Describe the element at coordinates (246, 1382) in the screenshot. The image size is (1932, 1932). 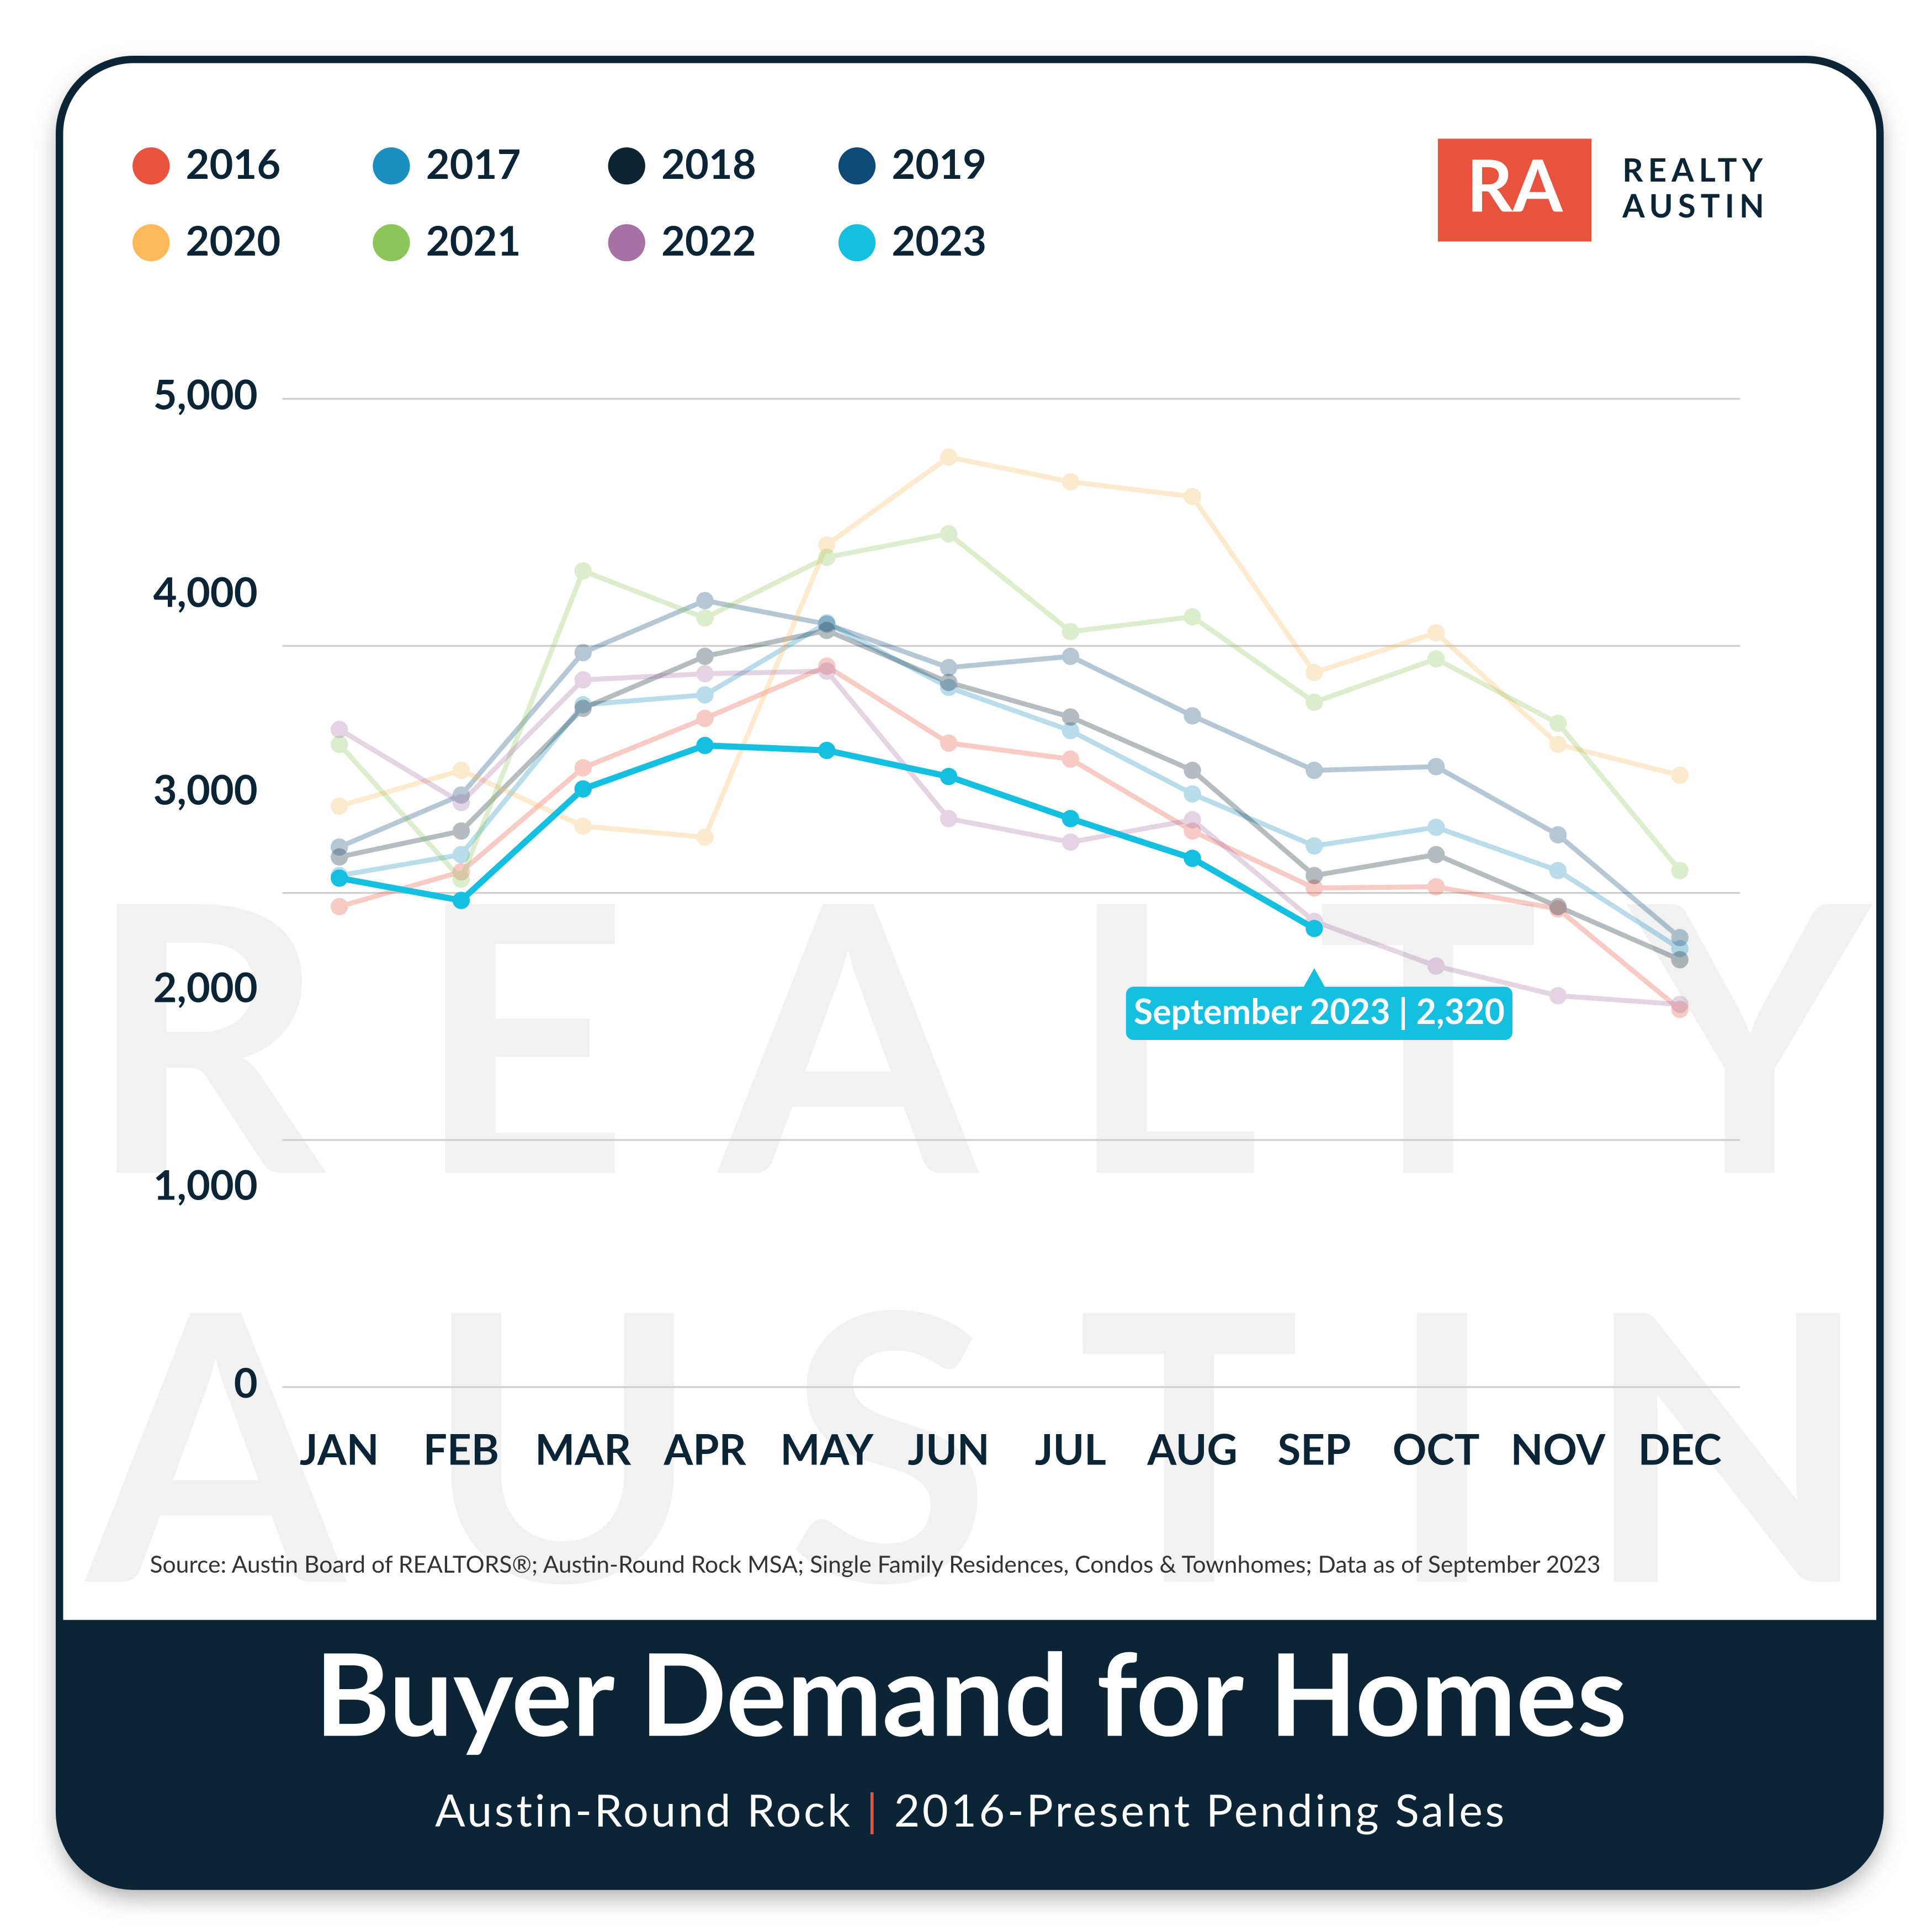
I see `y-tick-label: 0` at that location.